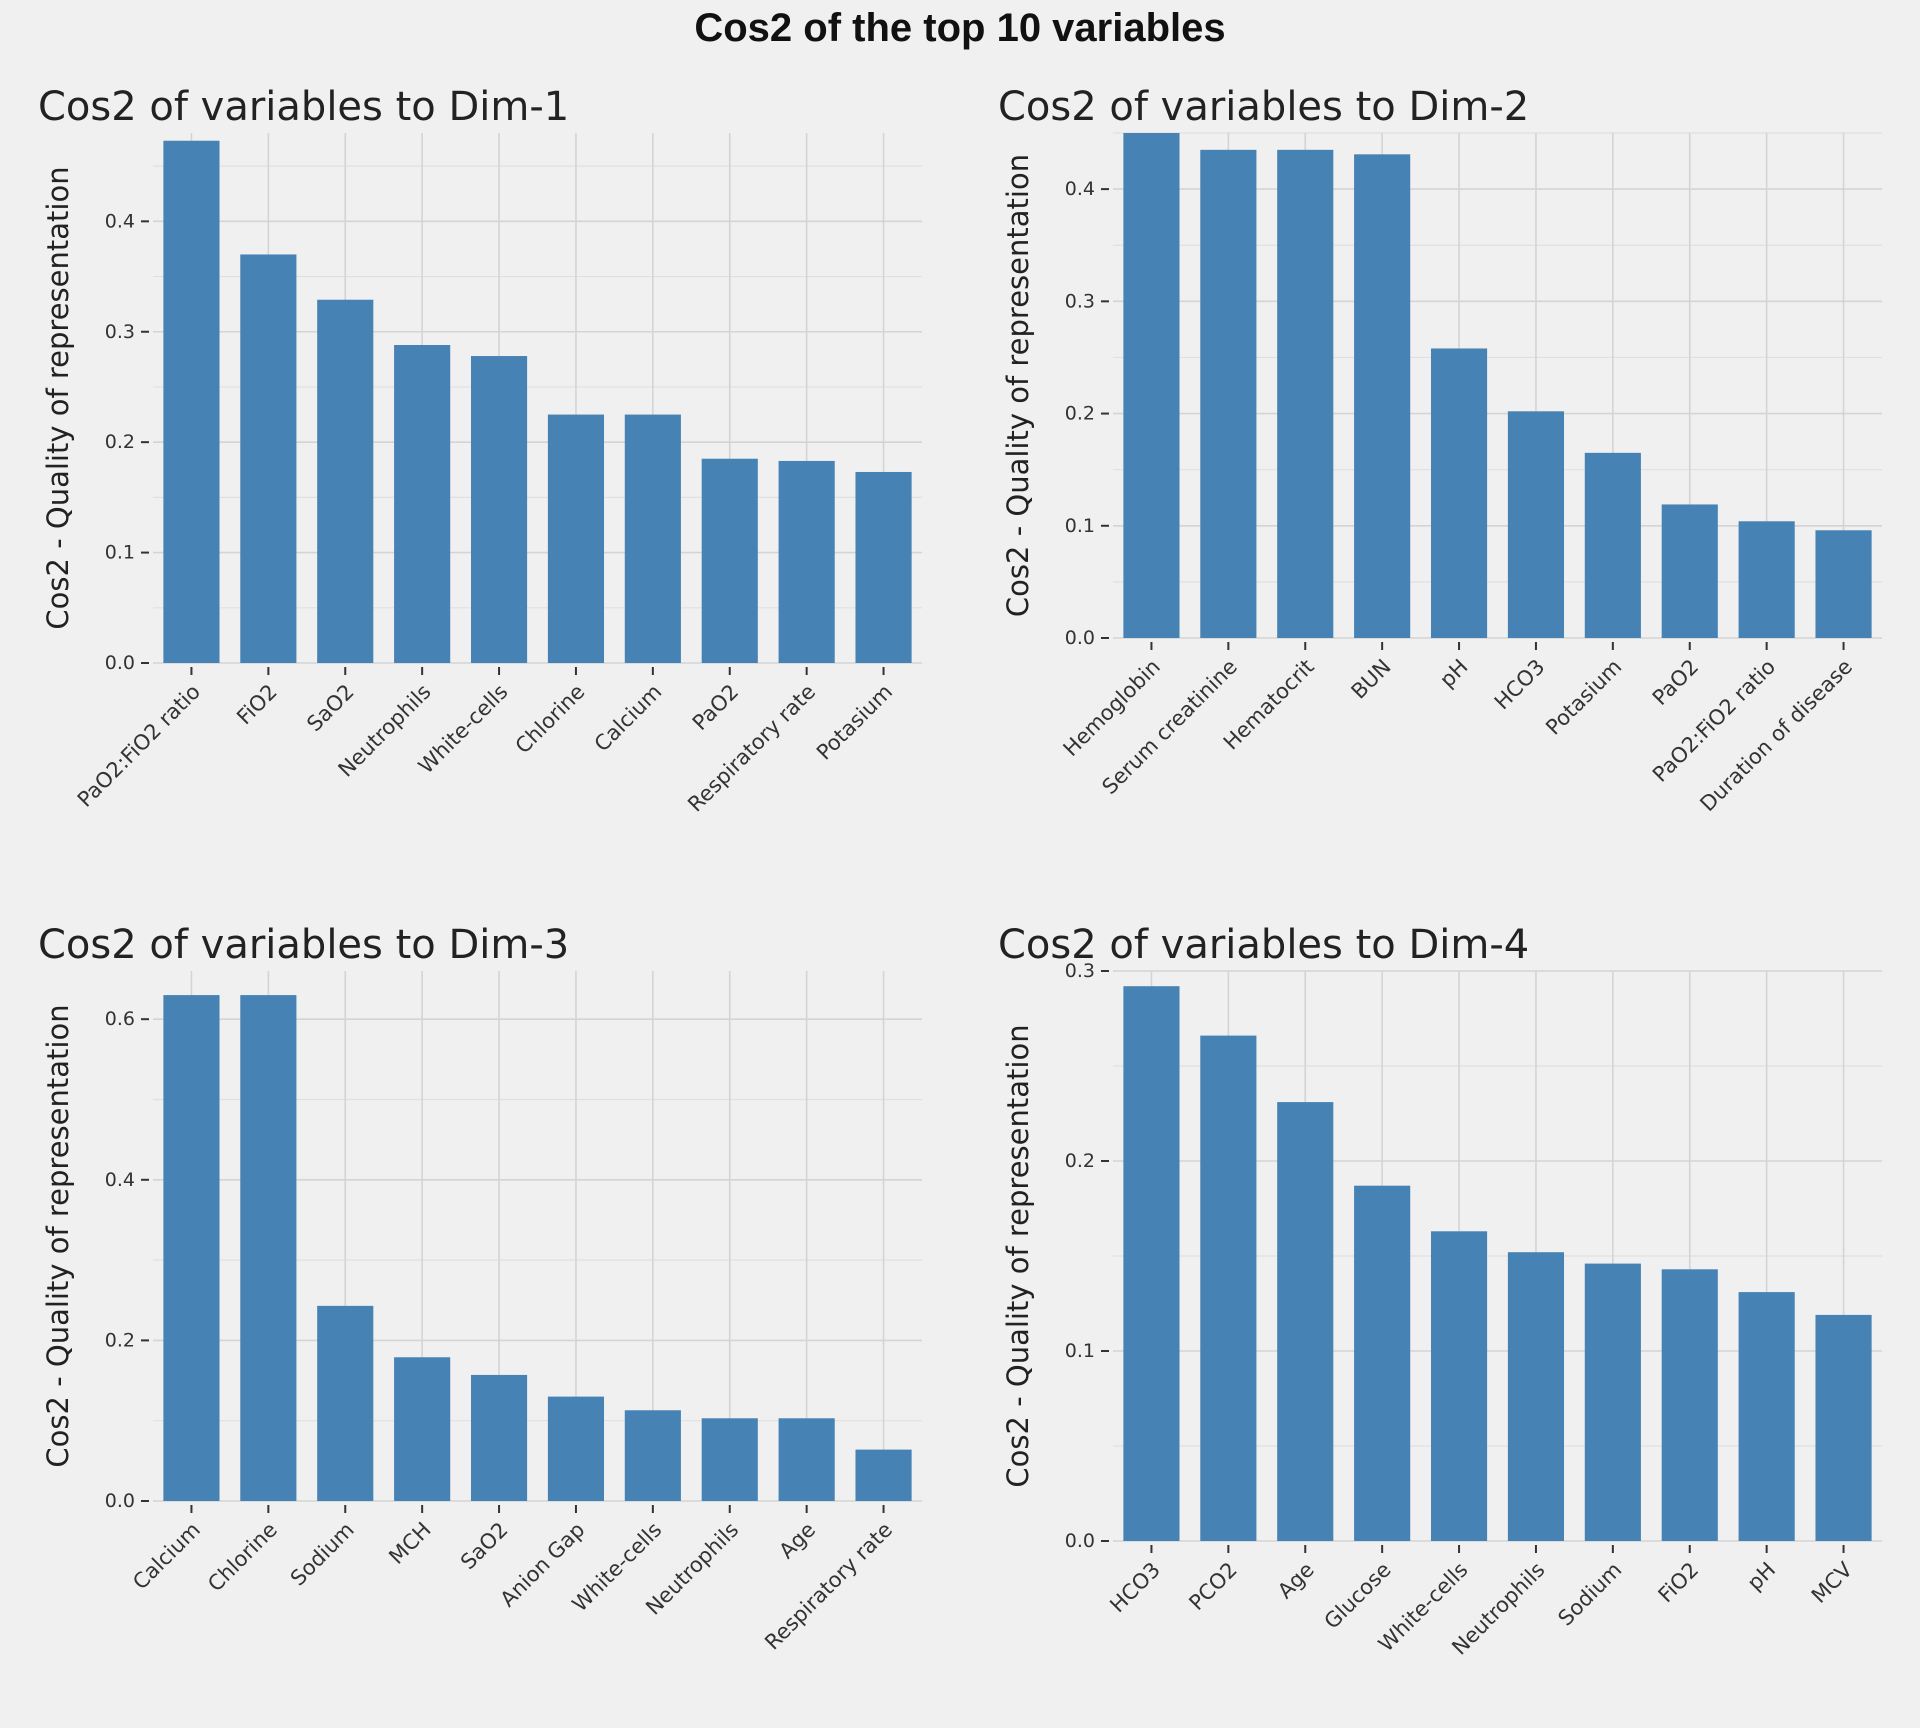  What do you see at coordinates (1776, 736) in the screenshot?
I see `x-tick-label: Duration of disease` at bounding box center [1776, 736].